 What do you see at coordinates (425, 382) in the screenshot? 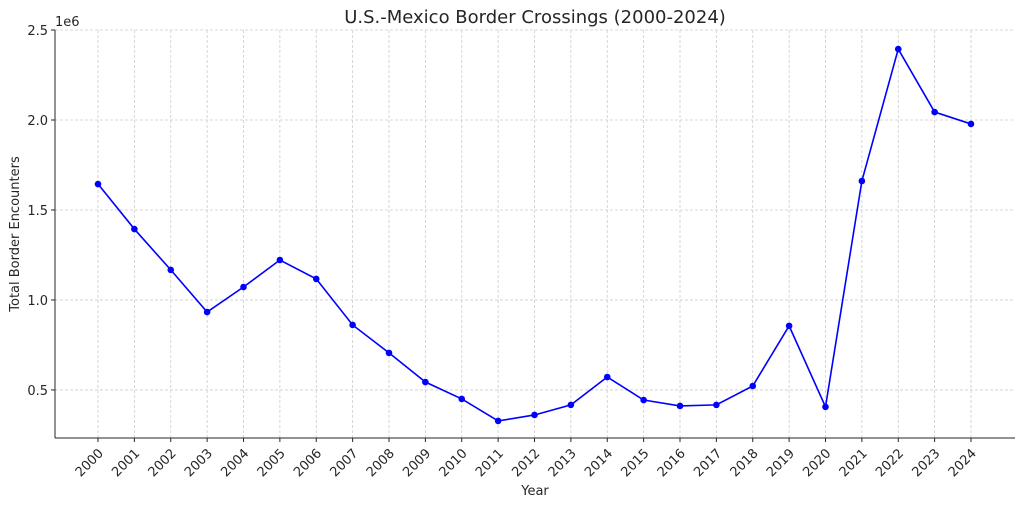
I see `data-point-2009` at bounding box center [425, 382].